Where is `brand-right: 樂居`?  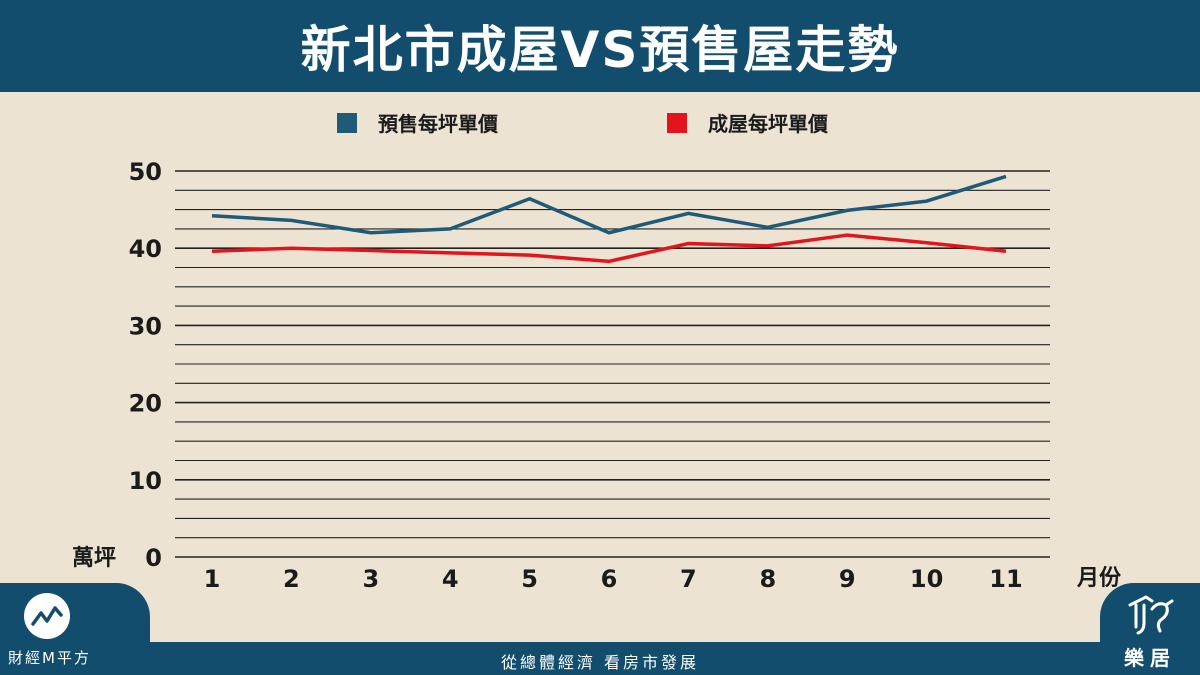 brand-right: 樂居 is located at coordinates (1150, 629).